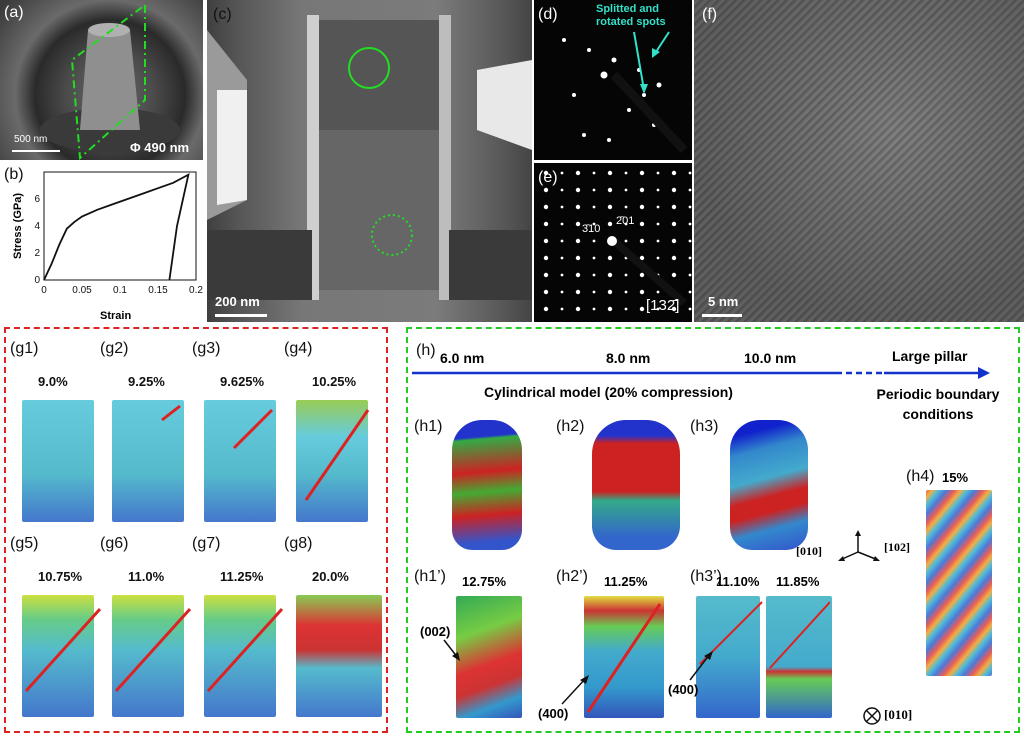 The height and width of the screenshot is (737, 1024). I want to click on label-h2: (h2), so click(570, 426).